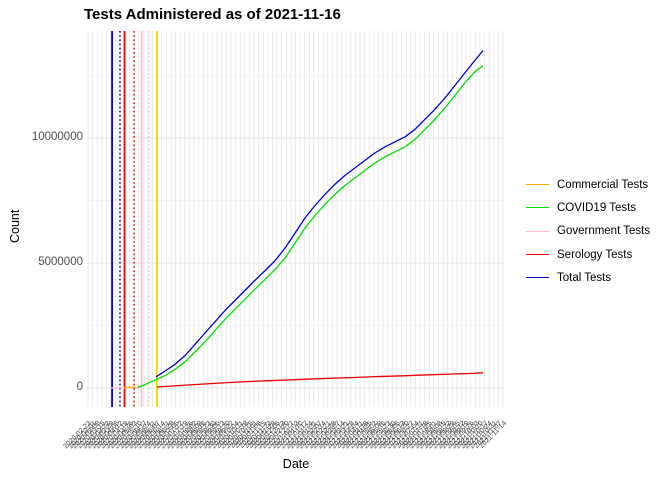 This screenshot has width=672, height=480. Describe the element at coordinates (60, 262) in the screenshot. I see `y-tick-label: 5000000` at that location.